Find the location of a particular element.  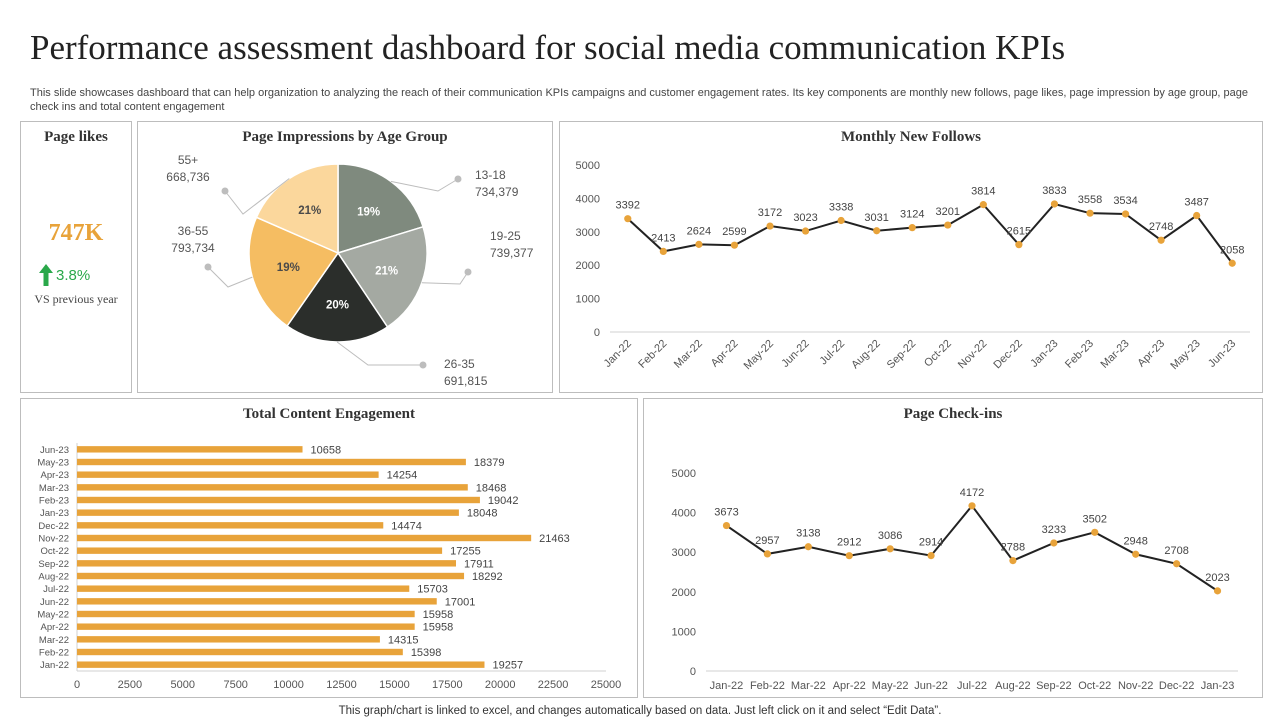

x-tick-label: May-23 is located at coordinates (1185, 355).